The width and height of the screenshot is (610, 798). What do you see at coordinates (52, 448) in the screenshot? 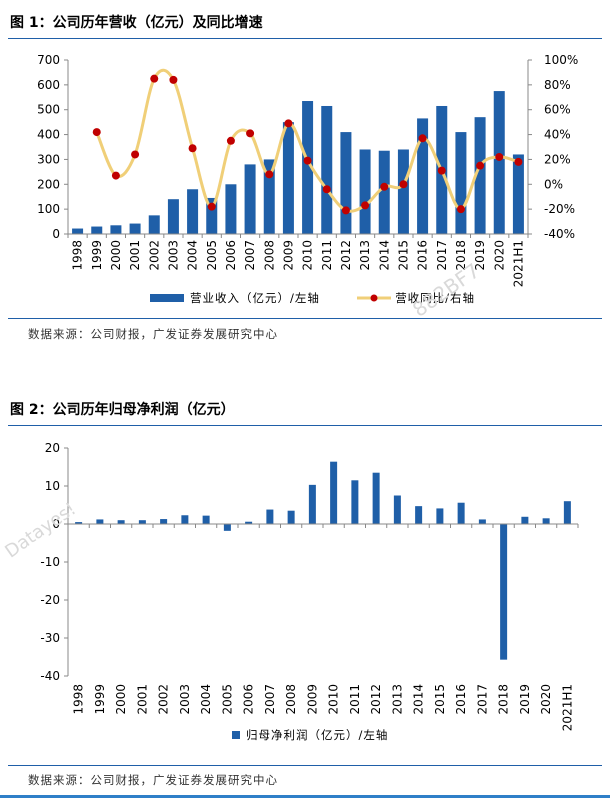
I see `y-tick-label: 20` at bounding box center [52, 448].